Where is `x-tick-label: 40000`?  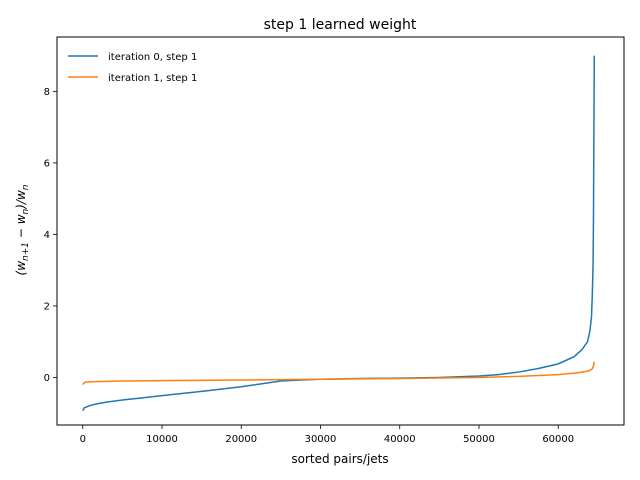
x-tick-label: 40000 is located at coordinates (400, 439).